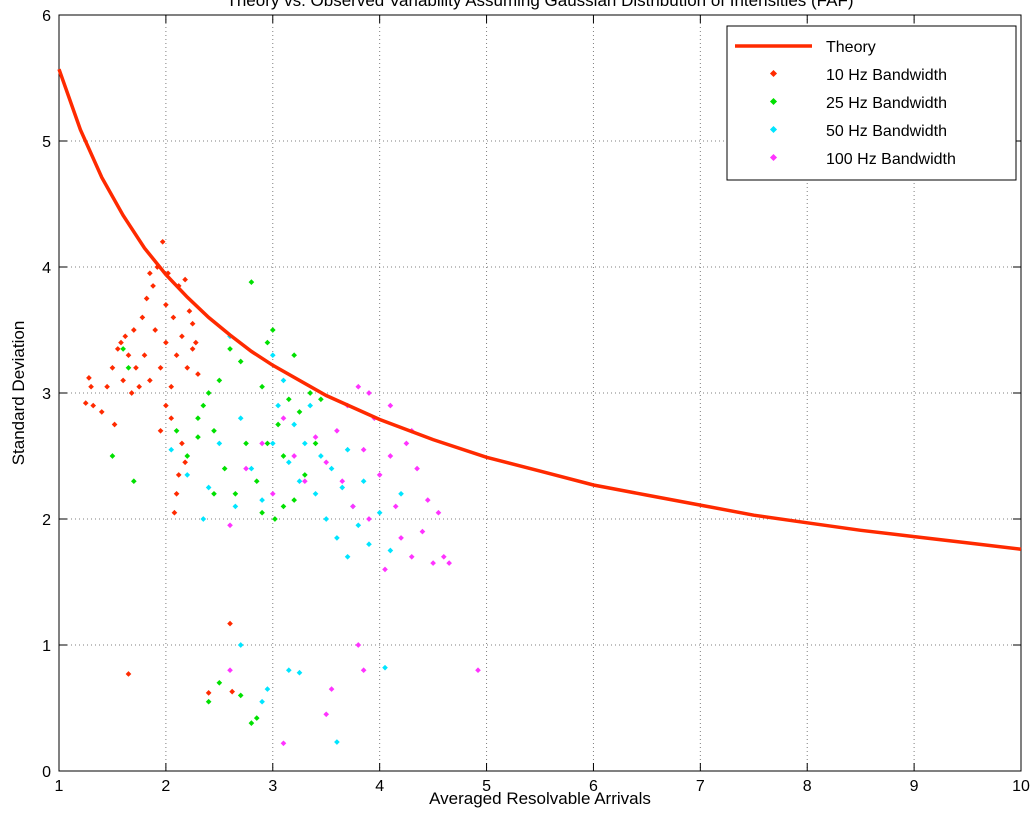 The width and height of the screenshot is (1035, 832). Describe the element at coordinates (886, 131) in the screenshot. I see `legend-label-50hz: 50 Hz Bandwidth` at that location.